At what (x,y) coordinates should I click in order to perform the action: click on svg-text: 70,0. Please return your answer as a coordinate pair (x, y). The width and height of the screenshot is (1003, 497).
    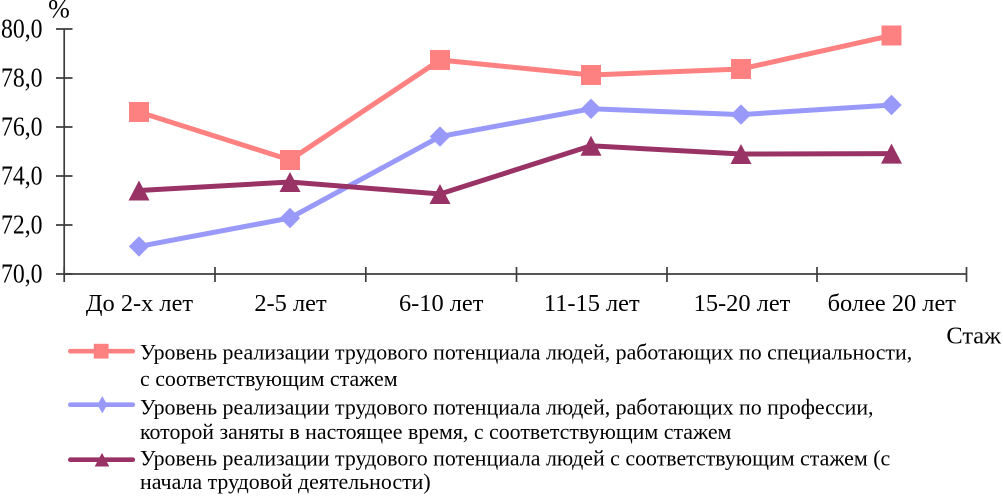
    Looking at the image, I should click on (22, 274).